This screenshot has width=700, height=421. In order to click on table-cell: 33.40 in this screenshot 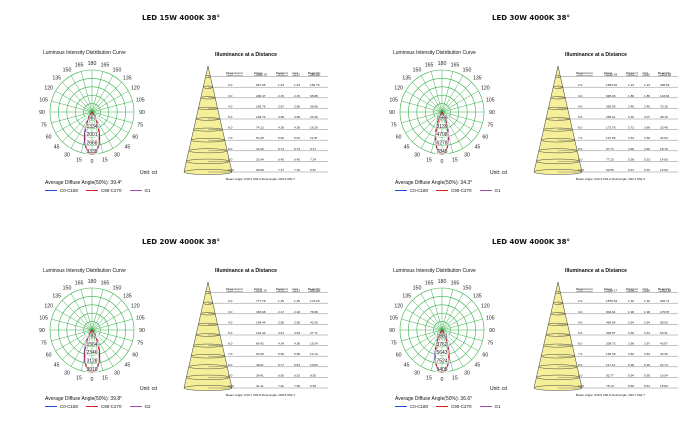, I will do `click(664, 128)`.